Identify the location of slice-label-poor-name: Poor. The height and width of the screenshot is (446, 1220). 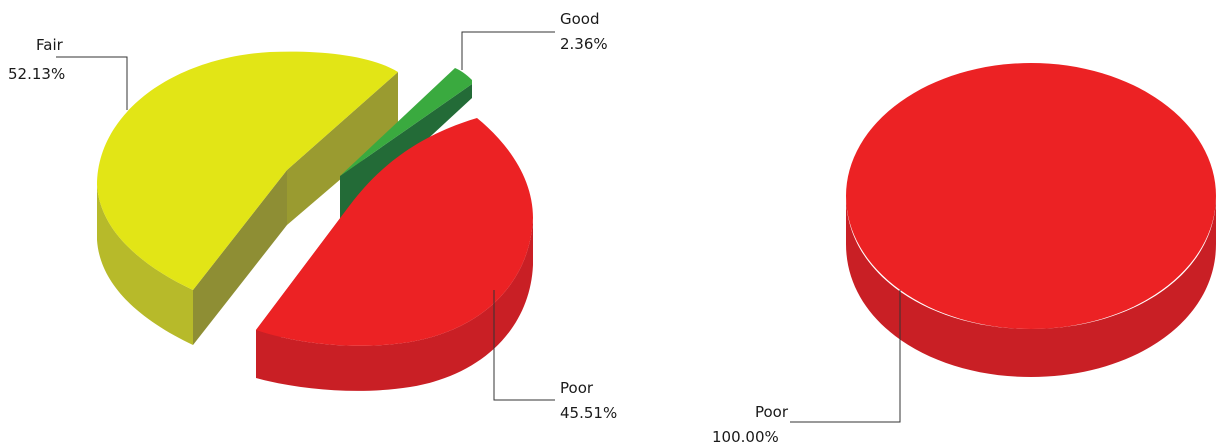
(577, 388).